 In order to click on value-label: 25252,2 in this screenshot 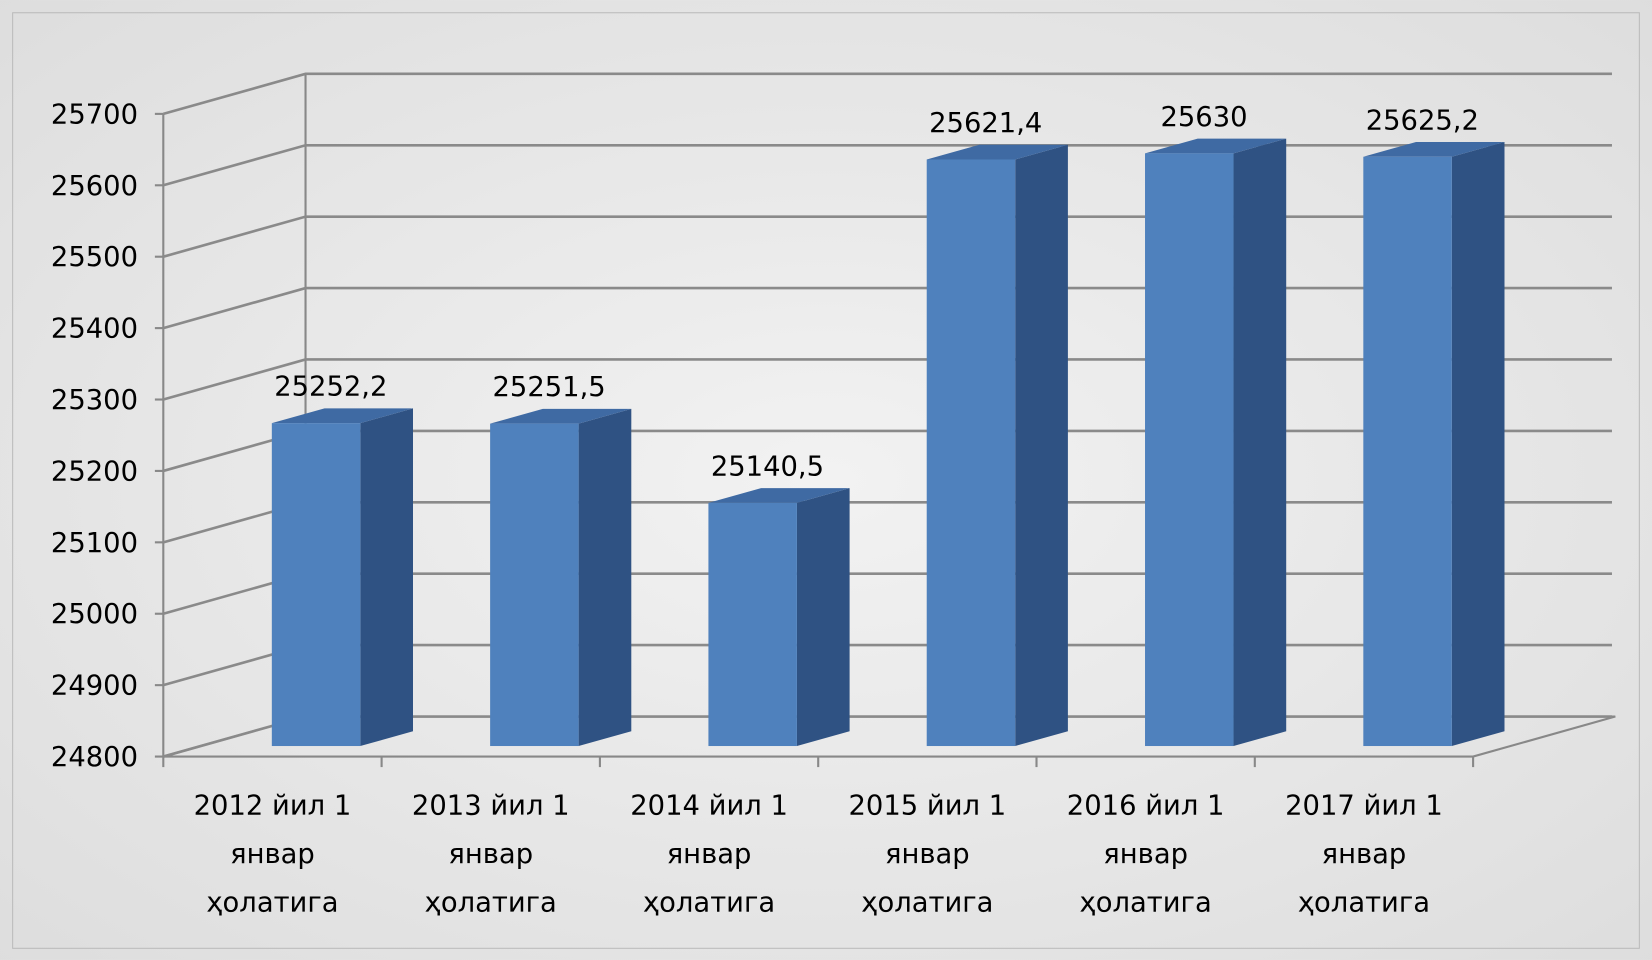, I will do `click(330, 387)`.